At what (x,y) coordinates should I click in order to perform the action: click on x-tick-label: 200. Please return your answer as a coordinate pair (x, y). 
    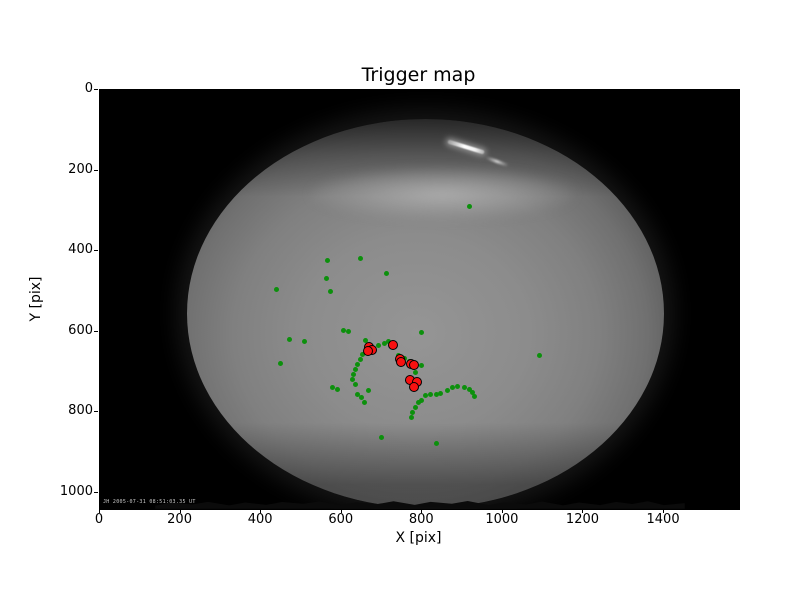
    Looking at the image, I should click on (179, 519).